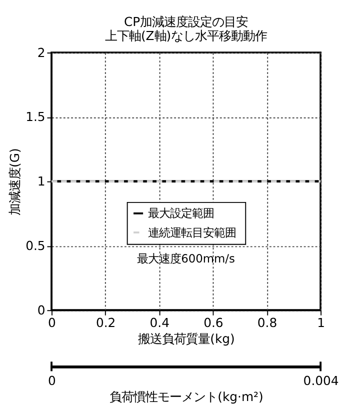  What do you see at coordinates (36, 116) in the screenshot?
I see `y-tick-label: 1.5` at bounding box center [36, 116].